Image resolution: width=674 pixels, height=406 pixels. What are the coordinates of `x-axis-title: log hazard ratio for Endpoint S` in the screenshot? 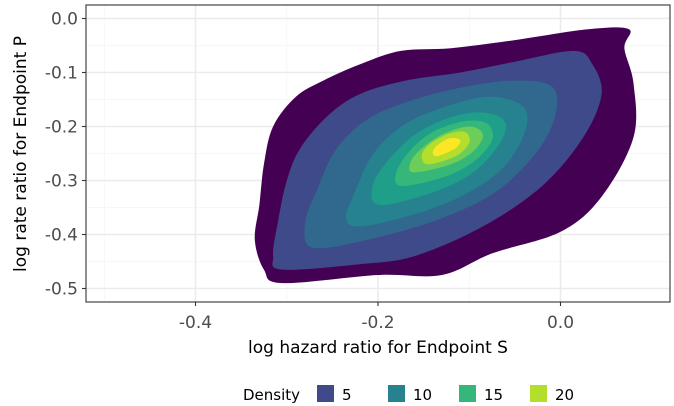 It's located at (378, 348).